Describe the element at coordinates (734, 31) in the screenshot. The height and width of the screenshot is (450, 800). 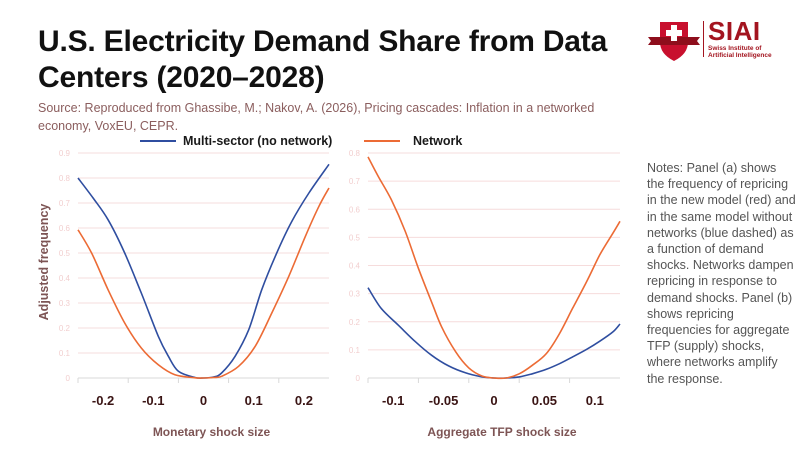
I see `logo-name: SIAI` at that location.